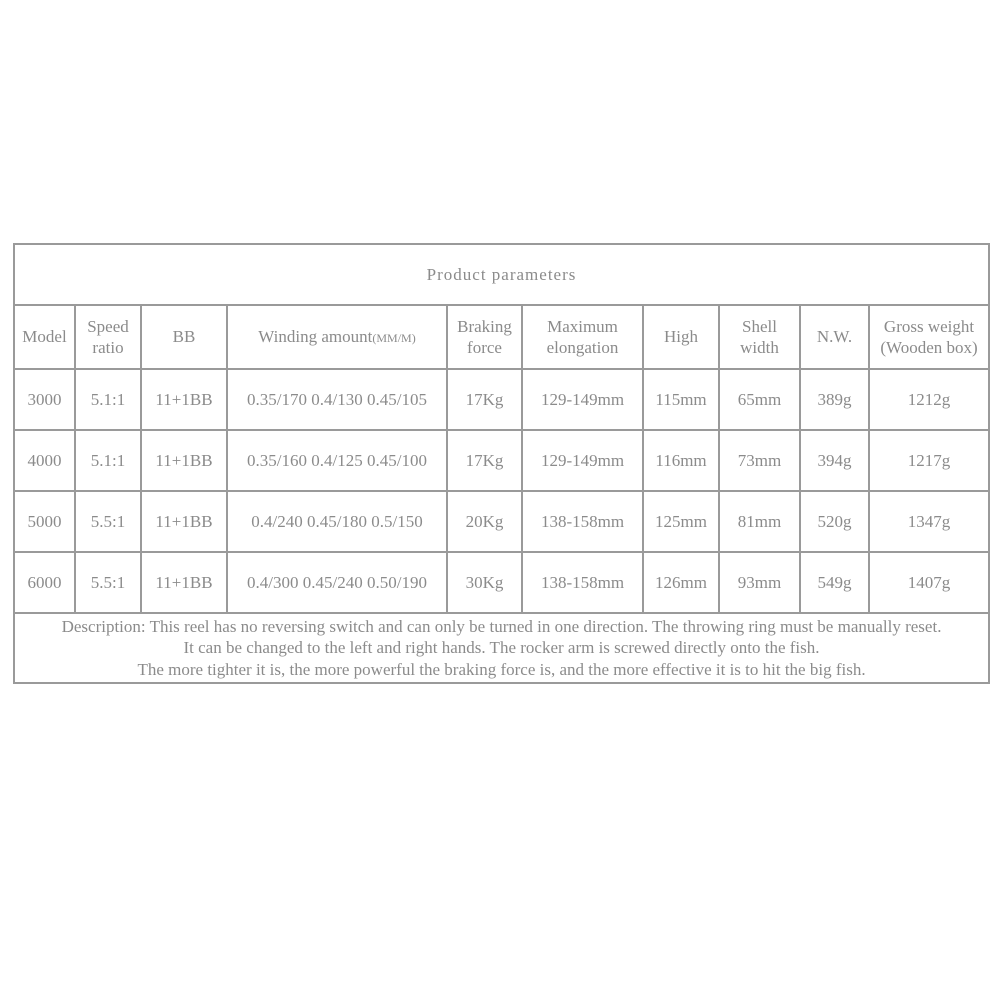  I want to click on data-cell: 5000, so click(44, 521).